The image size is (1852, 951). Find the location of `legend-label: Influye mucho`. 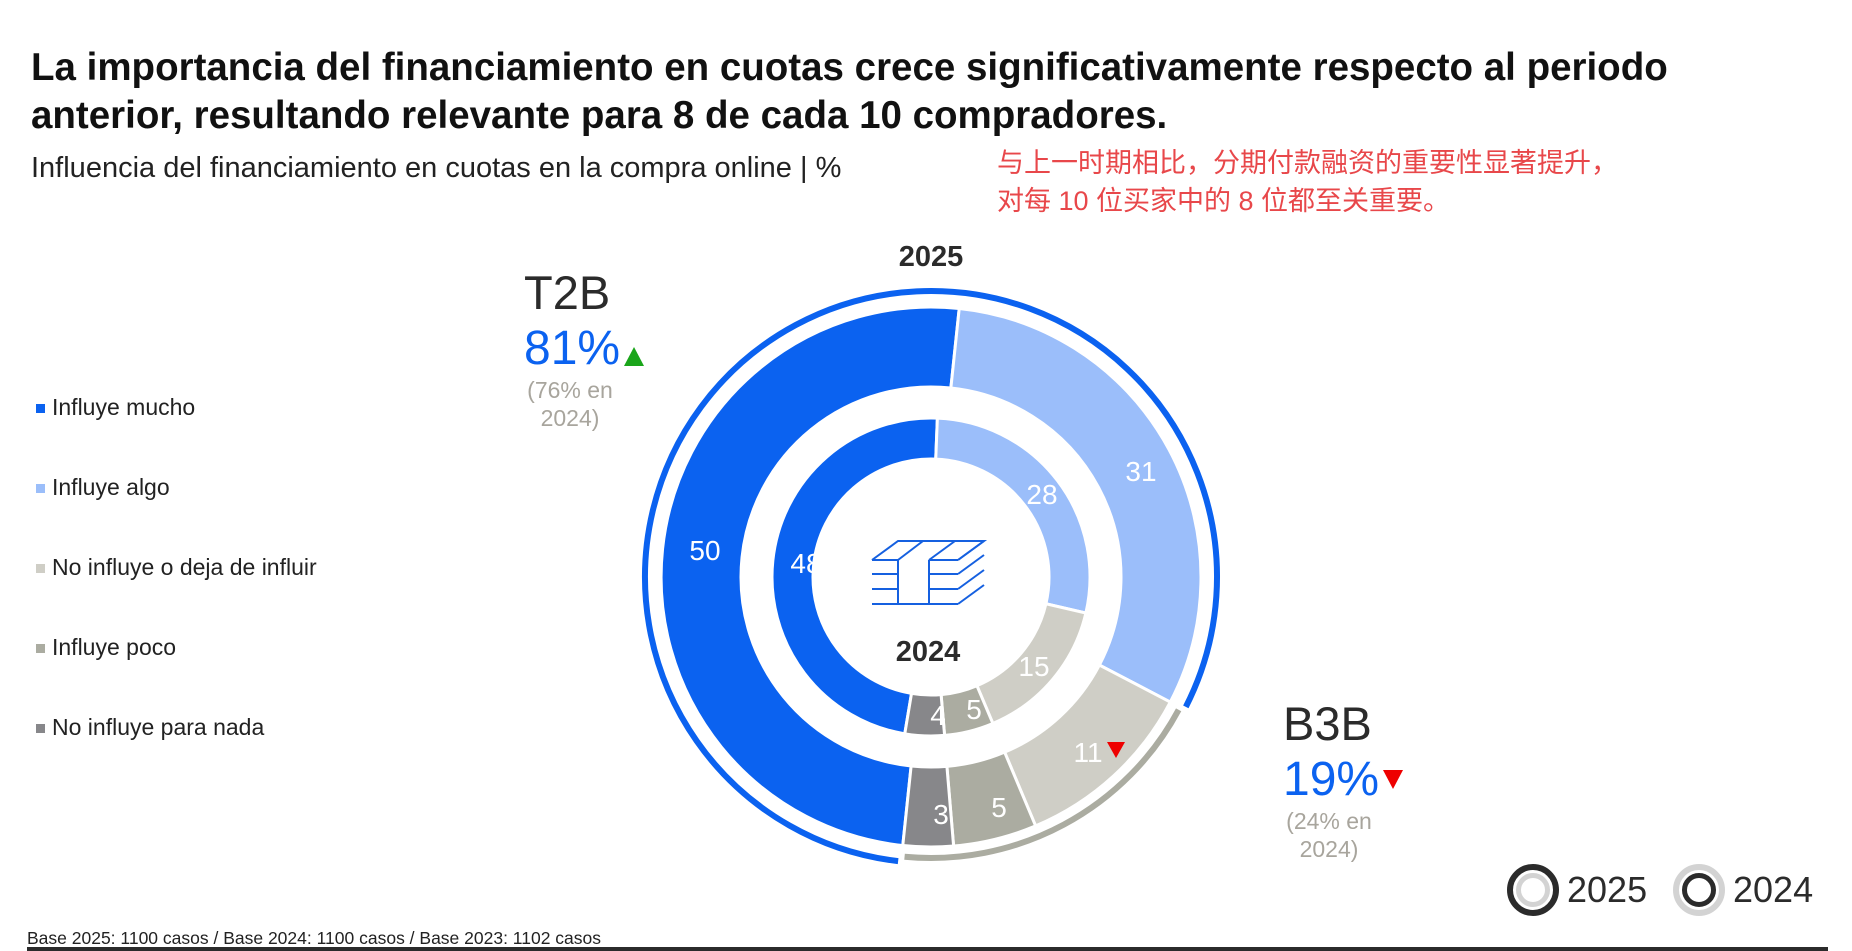

legend-label: Influye mucho is located at coordinates (124, 407).